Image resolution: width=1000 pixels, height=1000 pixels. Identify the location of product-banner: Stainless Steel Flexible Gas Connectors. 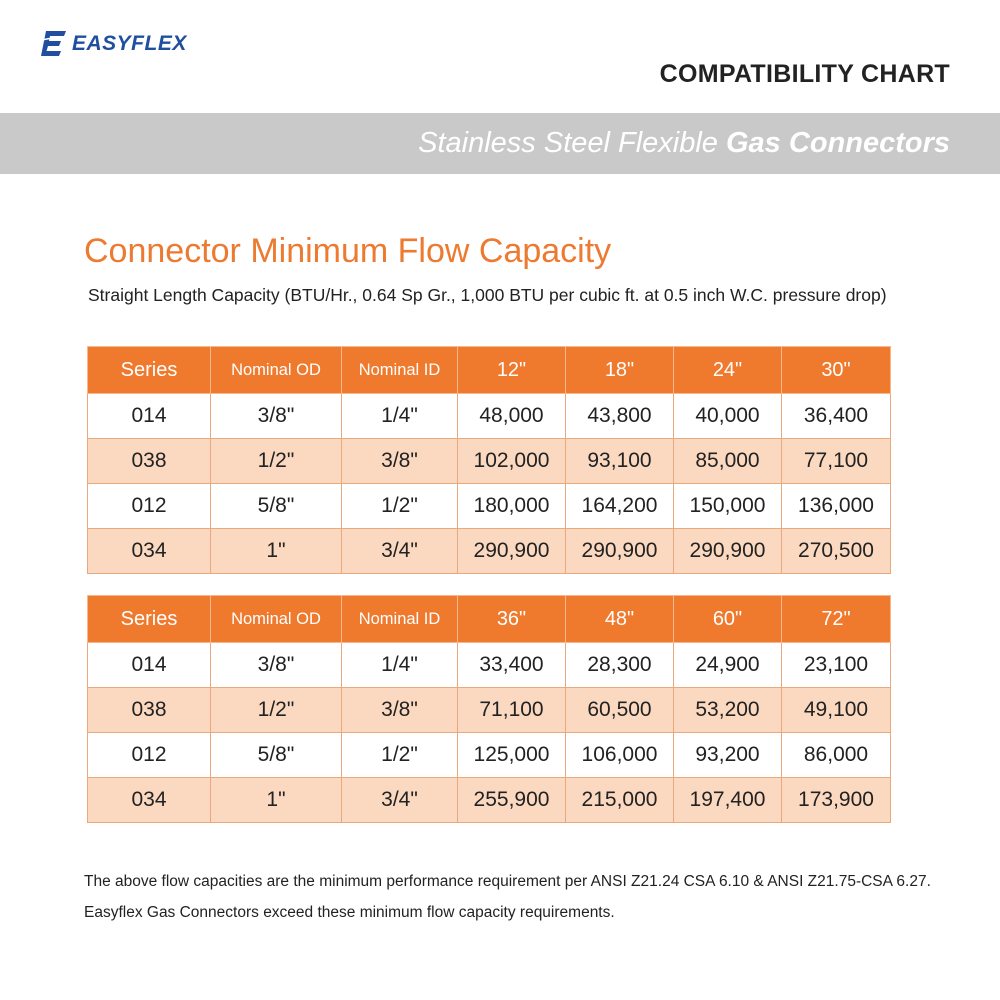
(500, 143).